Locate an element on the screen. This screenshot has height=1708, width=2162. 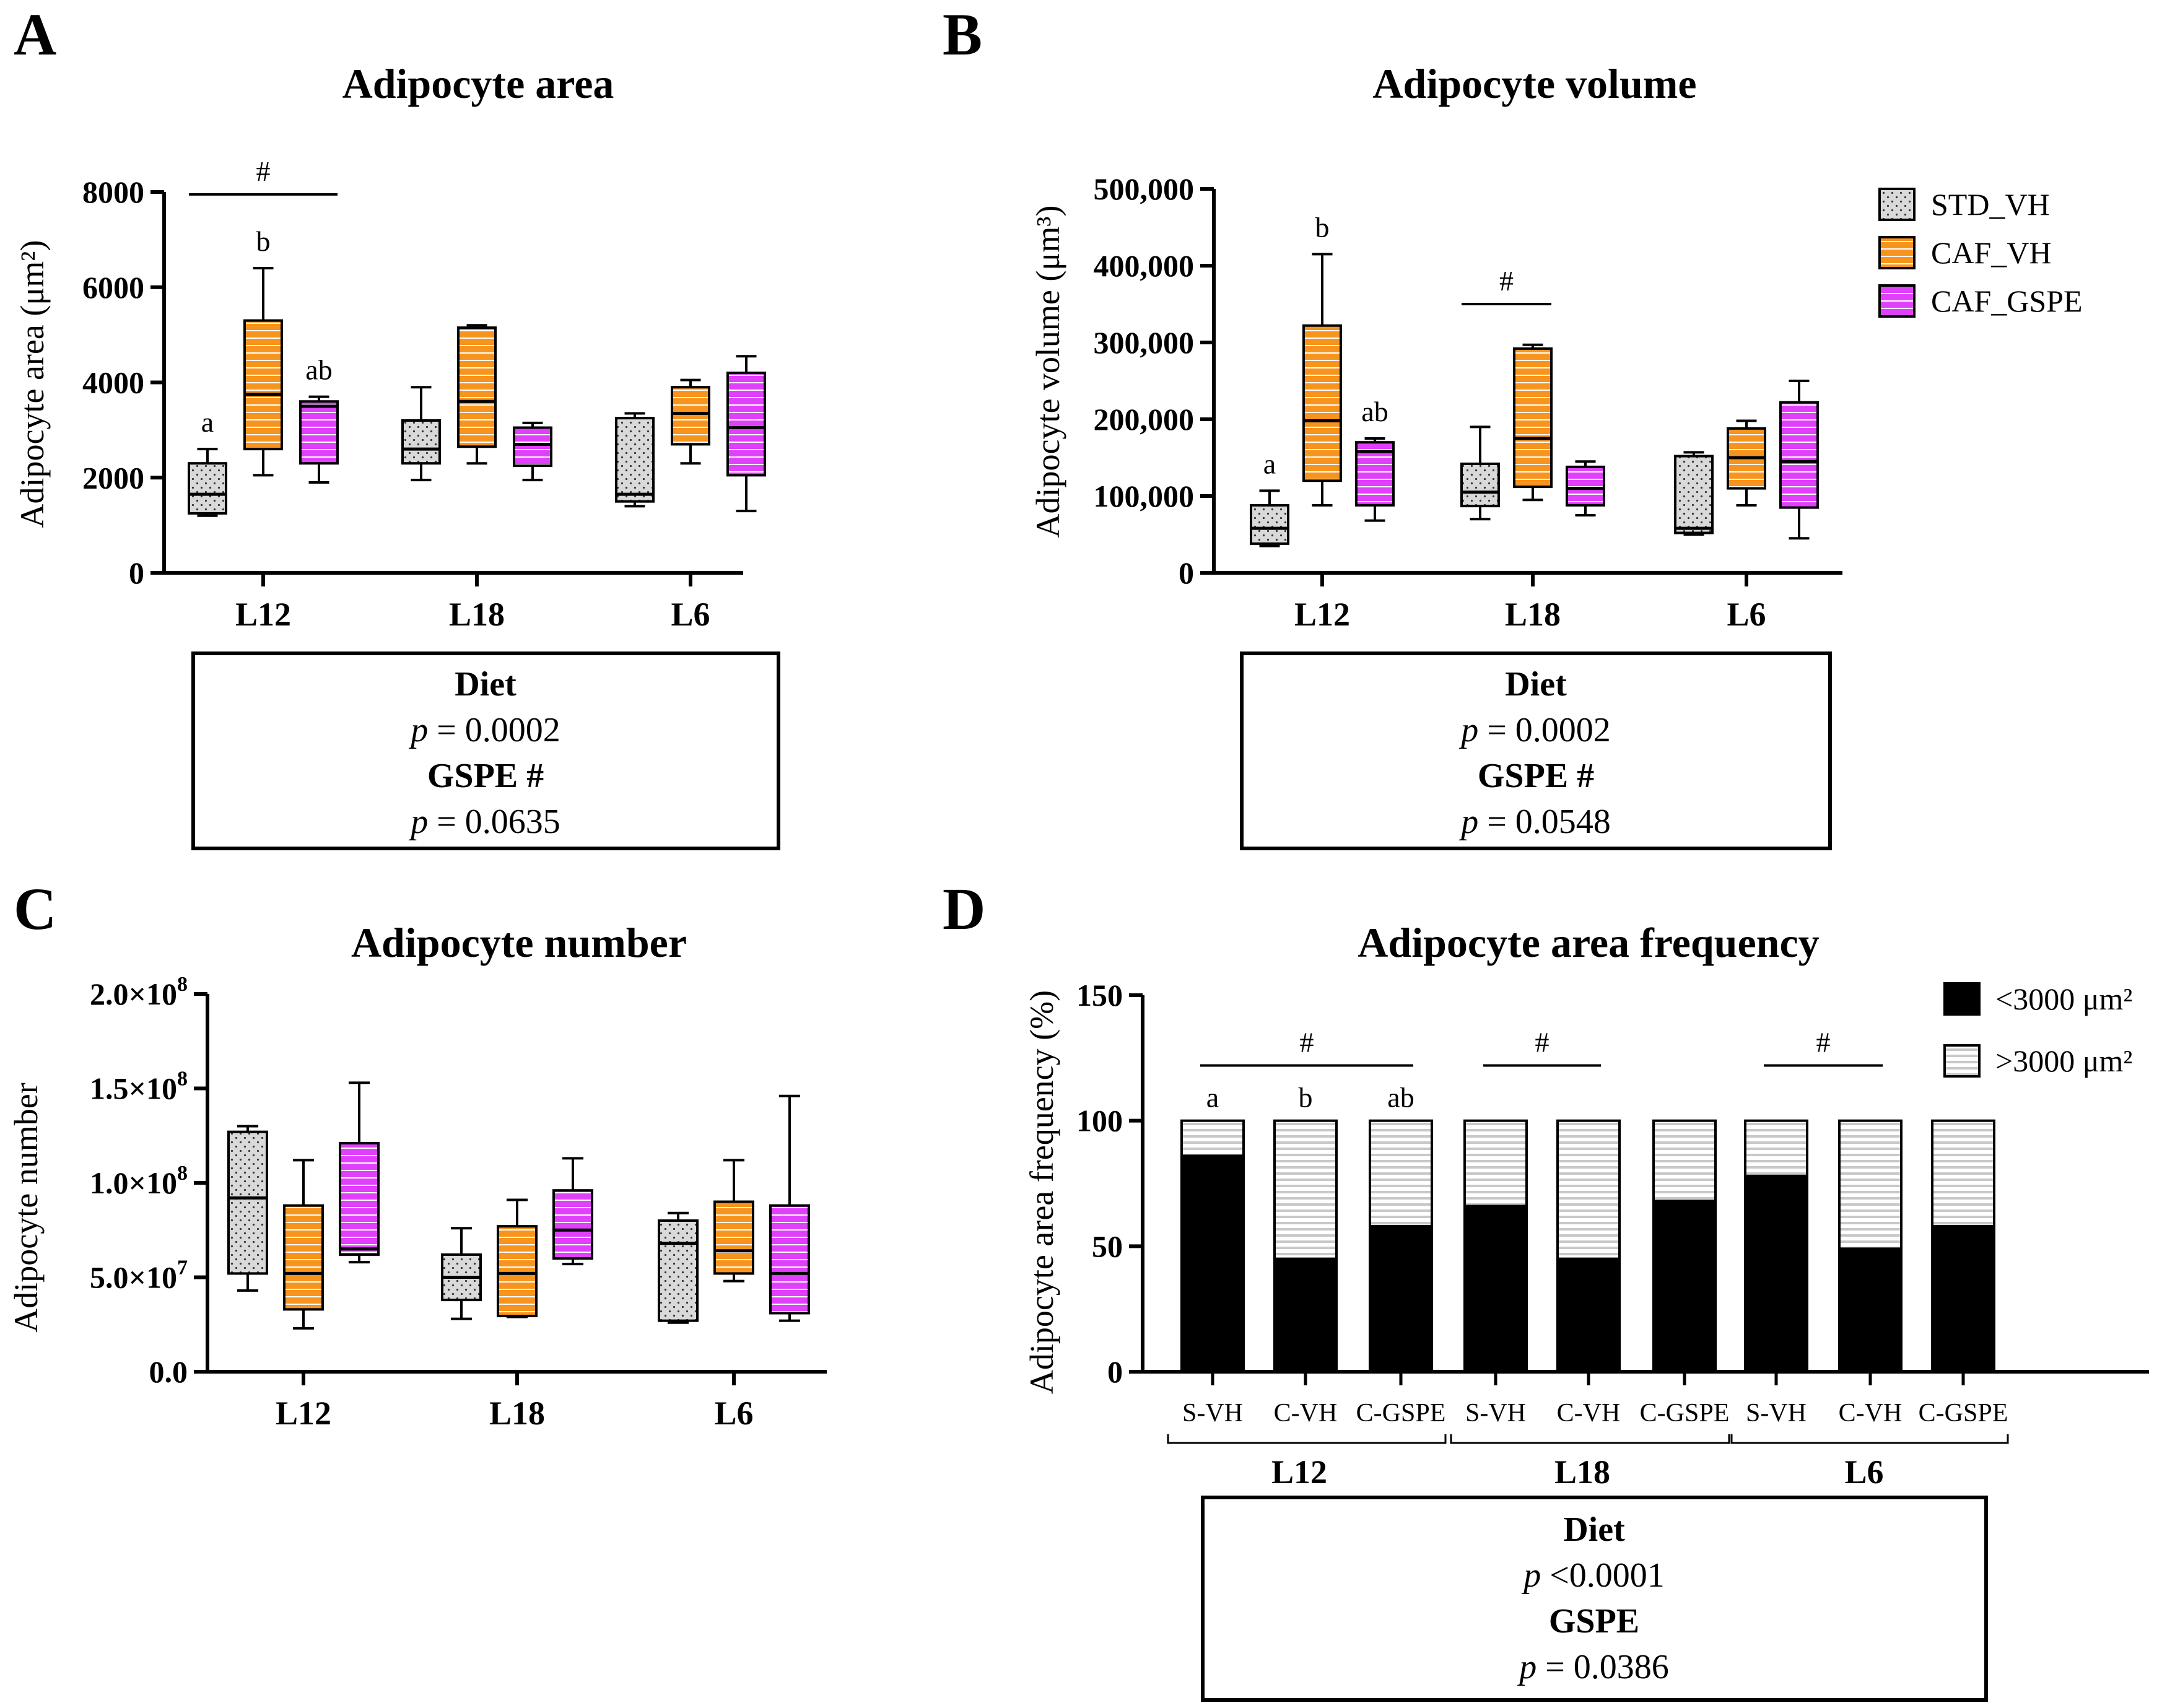
y-tick-label: 300,000 is located at coordinates (1144, 342).